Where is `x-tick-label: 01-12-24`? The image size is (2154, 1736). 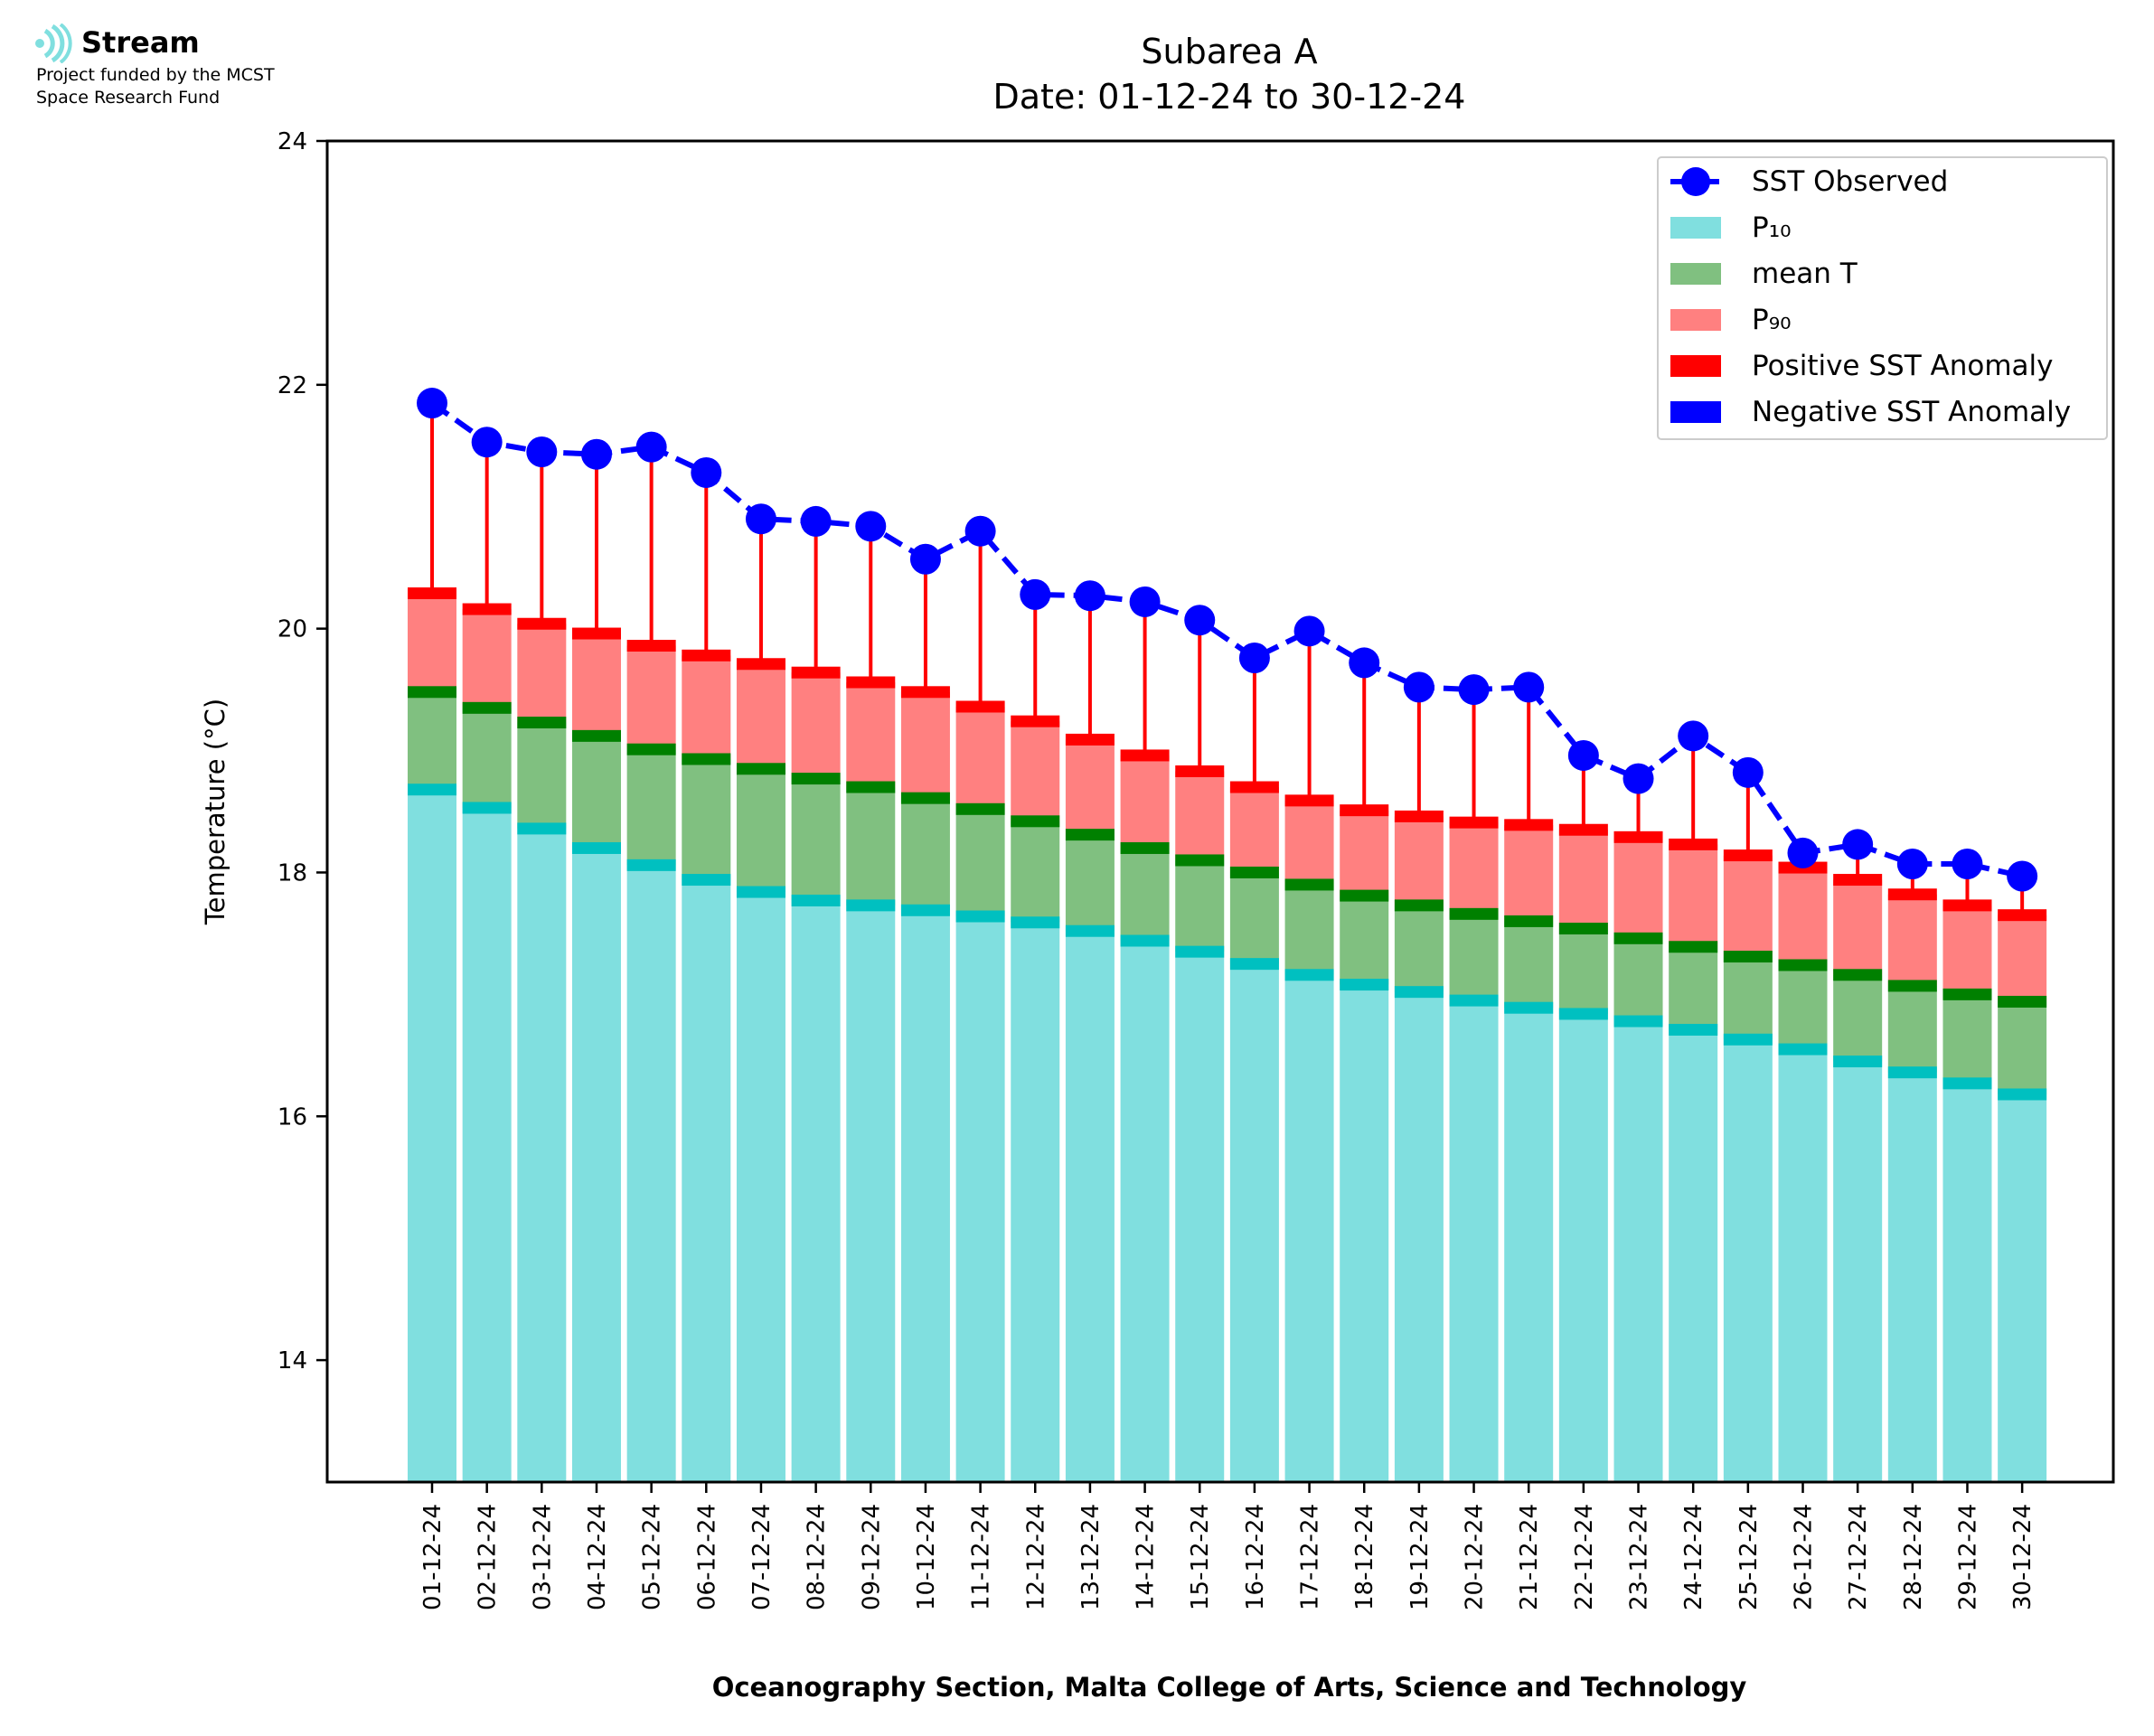
x-tick-label: 01-12-24 is located at coordinates (433, 1557).